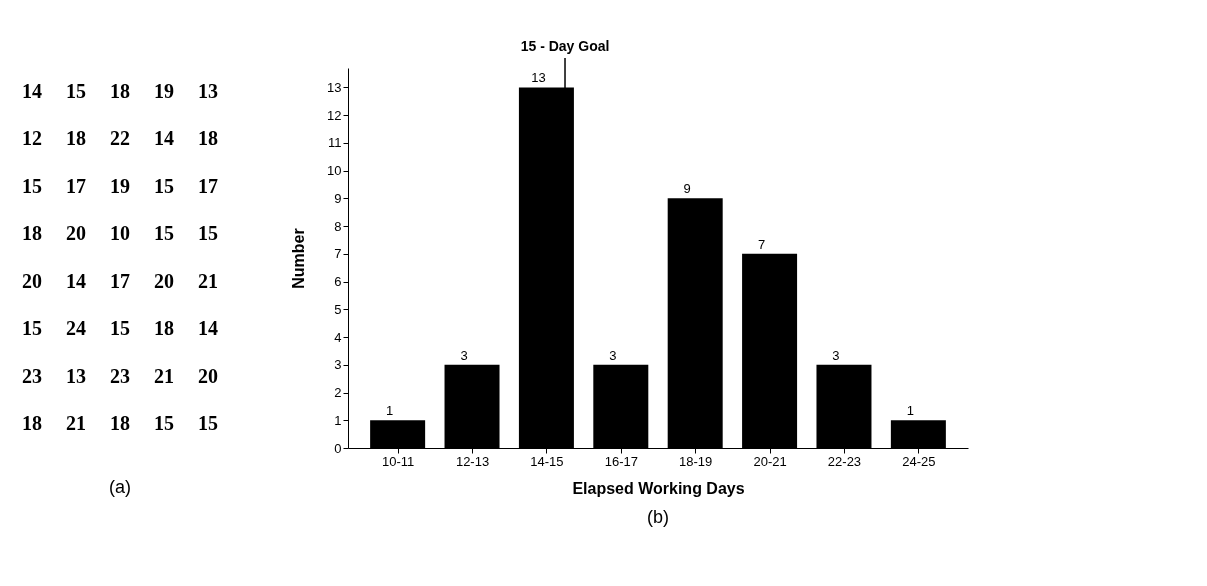  What do you see at coordinates (547, 461) in the screenshot?
I see `x-tick-label: 14-15` at bounding box center [547, 461].